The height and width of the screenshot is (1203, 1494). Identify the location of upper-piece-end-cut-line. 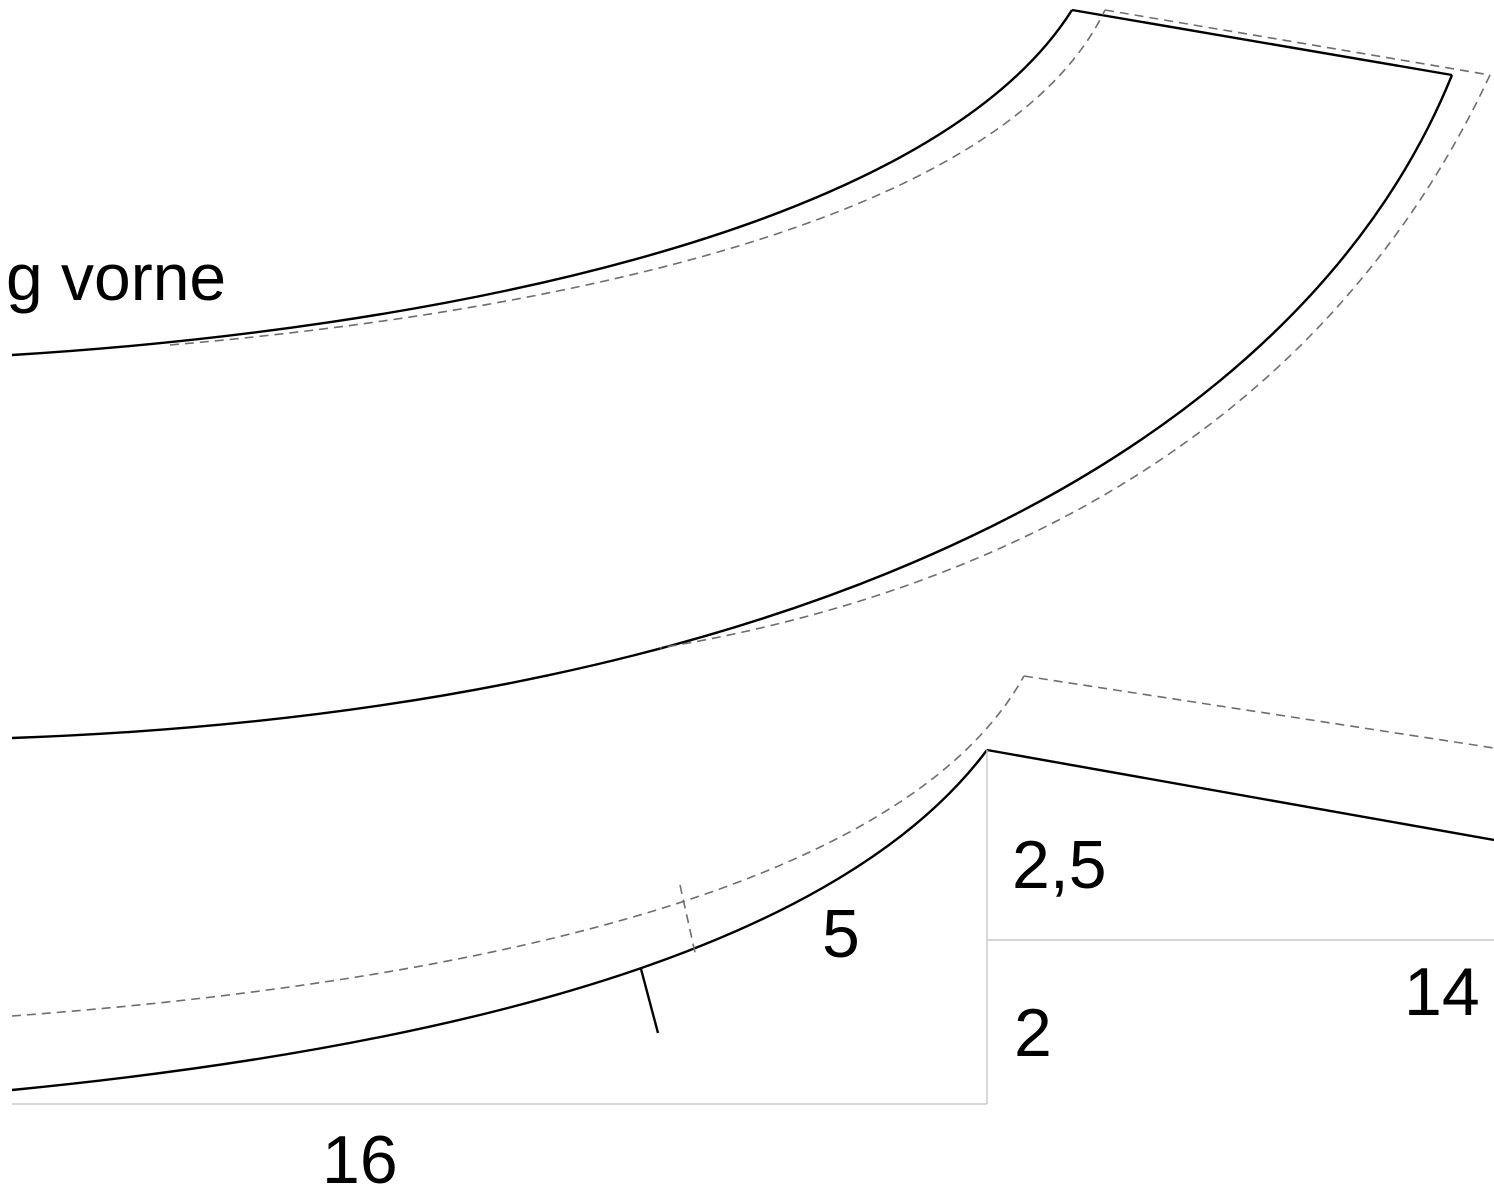
(1262, 42).